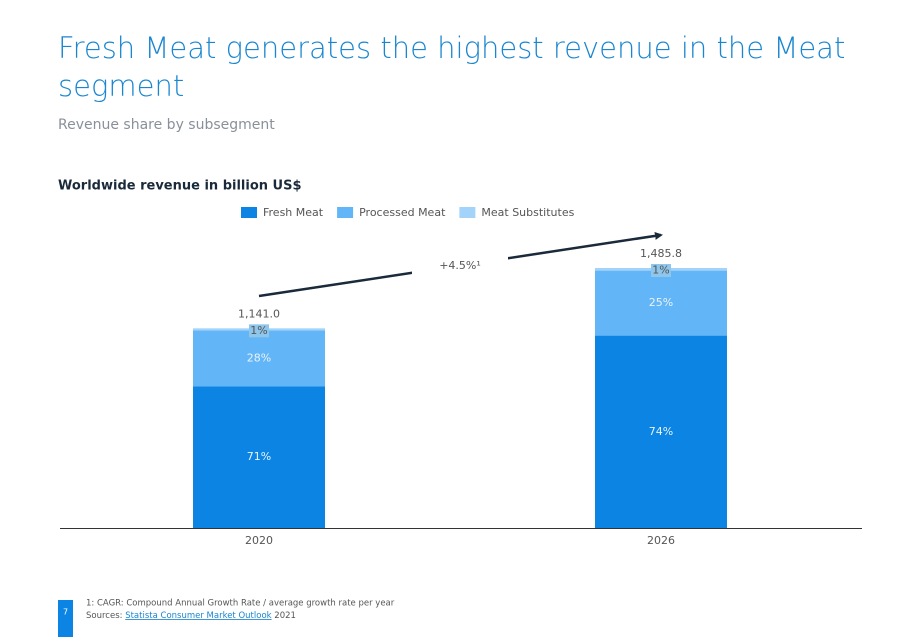 The height and width of the screenshot is (637, 920). What do you see at coordinates (402, 212) in the screenshot?
I see `legend-label: Processed Meat` at bounding box center [402, 212].